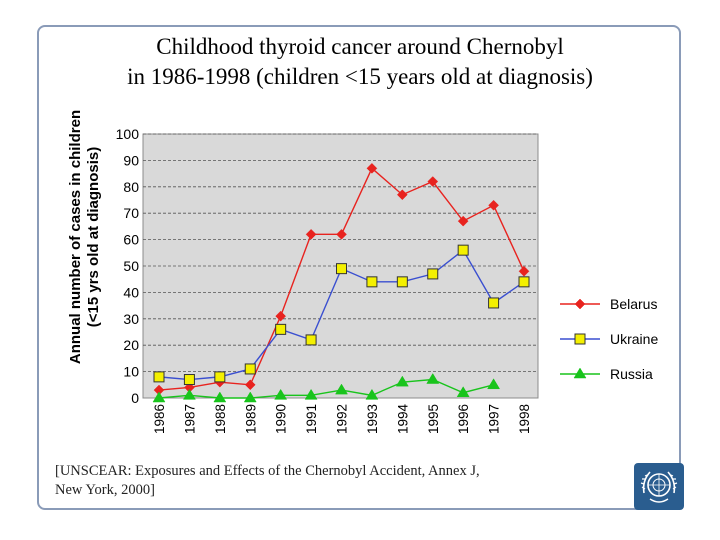 The height and width of the screenshot is (540, 720). Describe the element at coordinates (463, 419) in the screenshot. I see `x-tick-label: 1996` at that location.